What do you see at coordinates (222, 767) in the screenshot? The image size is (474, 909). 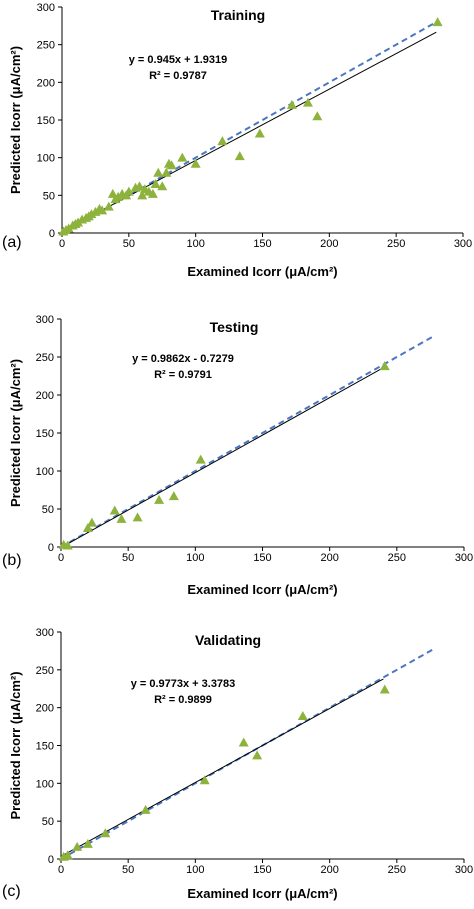 I see `fit-line` at bounding box center [222, 767].